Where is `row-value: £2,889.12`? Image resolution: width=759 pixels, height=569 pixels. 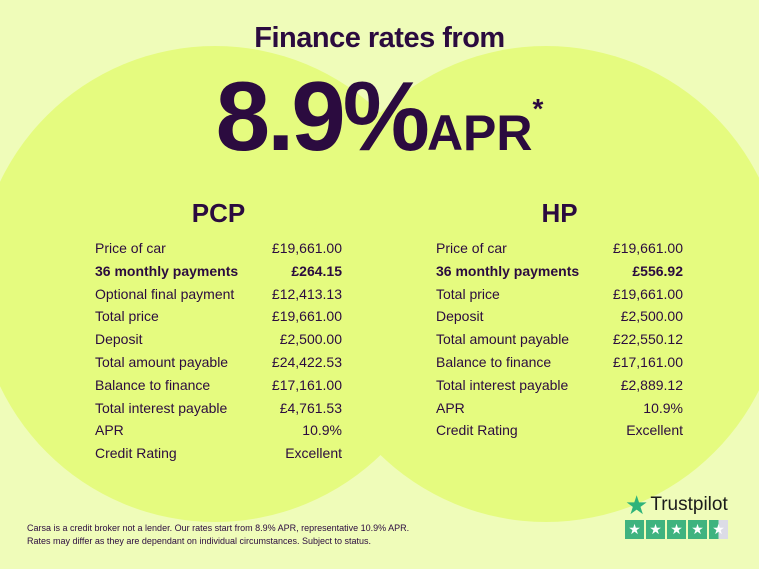 row-value: £2,889.12 is located at coordinates (651, 384).